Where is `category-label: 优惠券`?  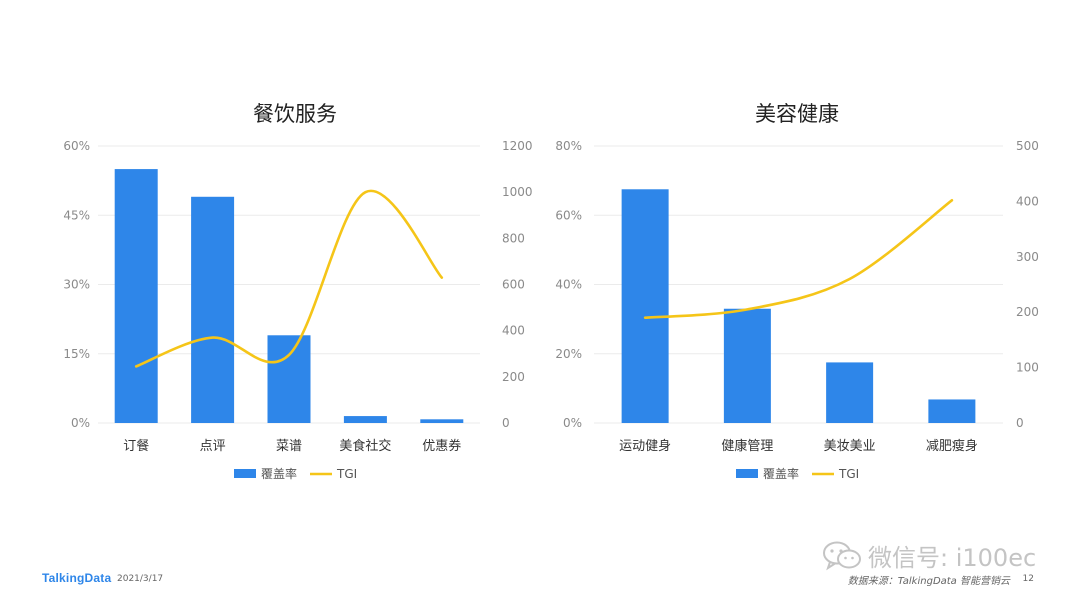 category-label: 优惠券 is located at coordinates (441, 446).